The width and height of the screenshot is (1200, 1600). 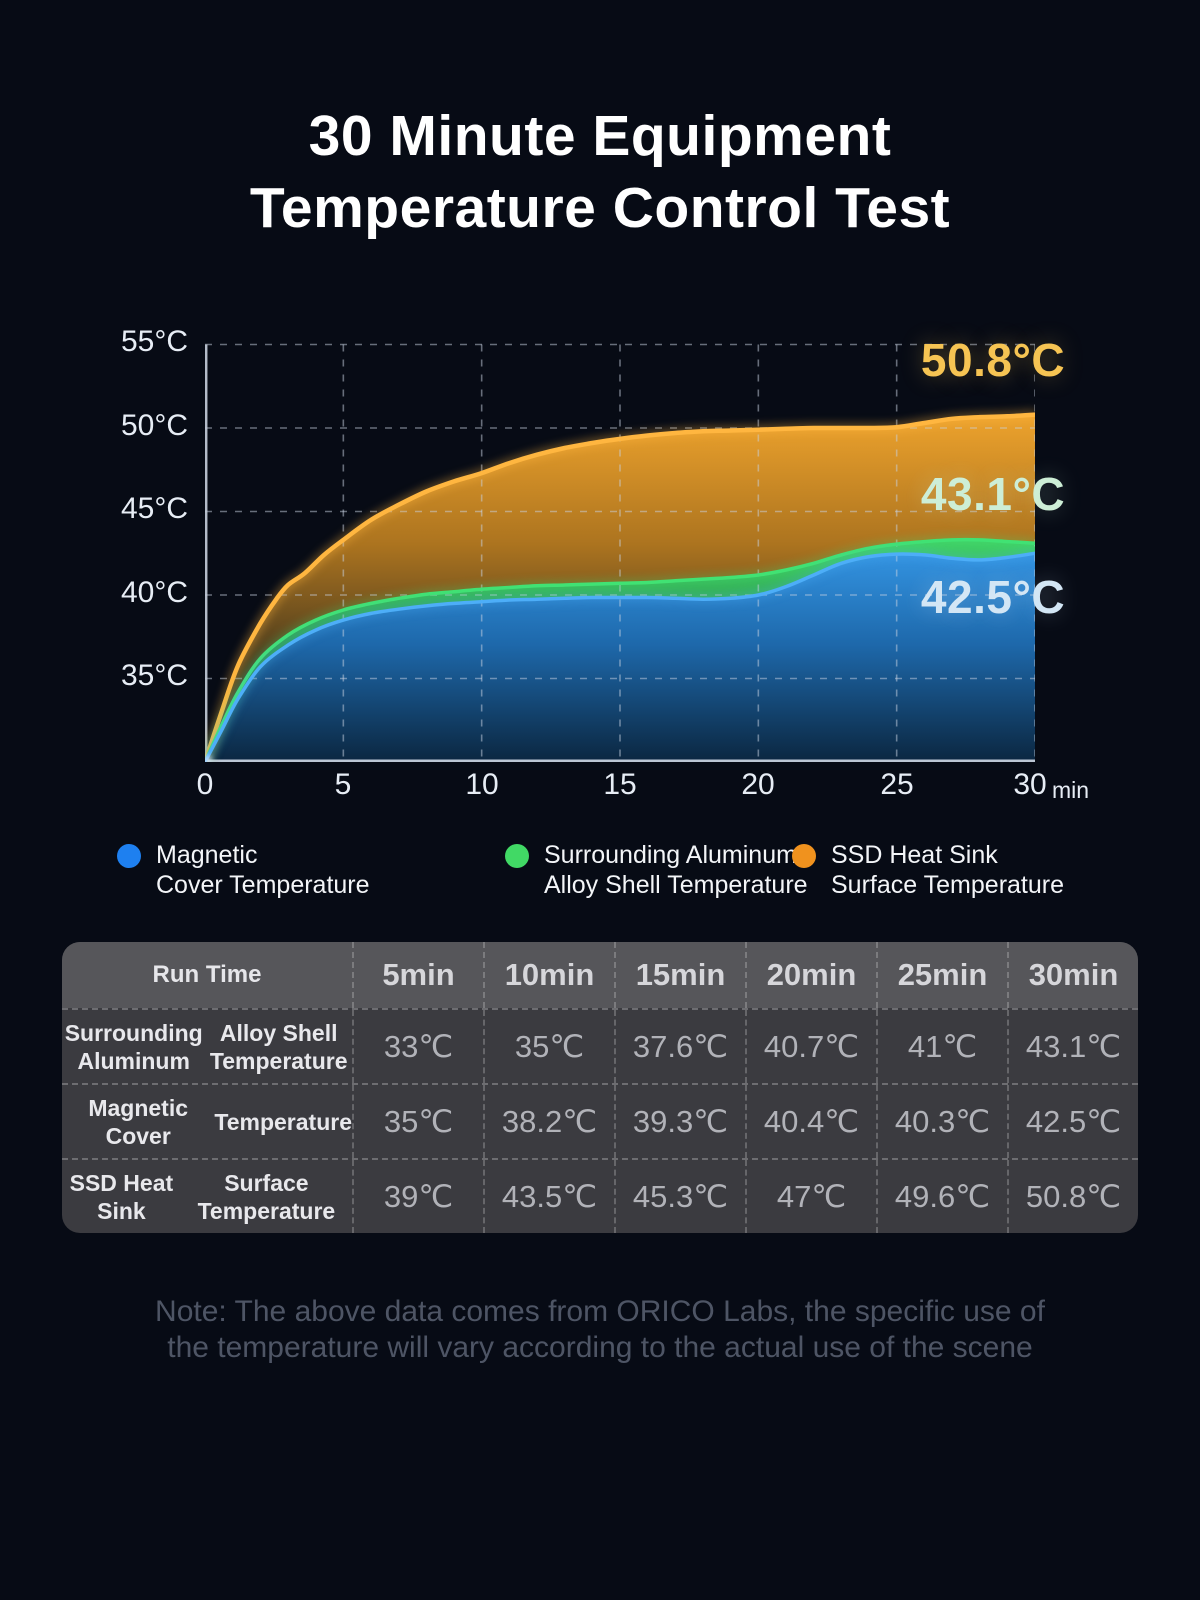 I want to click on x-axis-unit-label: min, so click(x=1071, y=790).